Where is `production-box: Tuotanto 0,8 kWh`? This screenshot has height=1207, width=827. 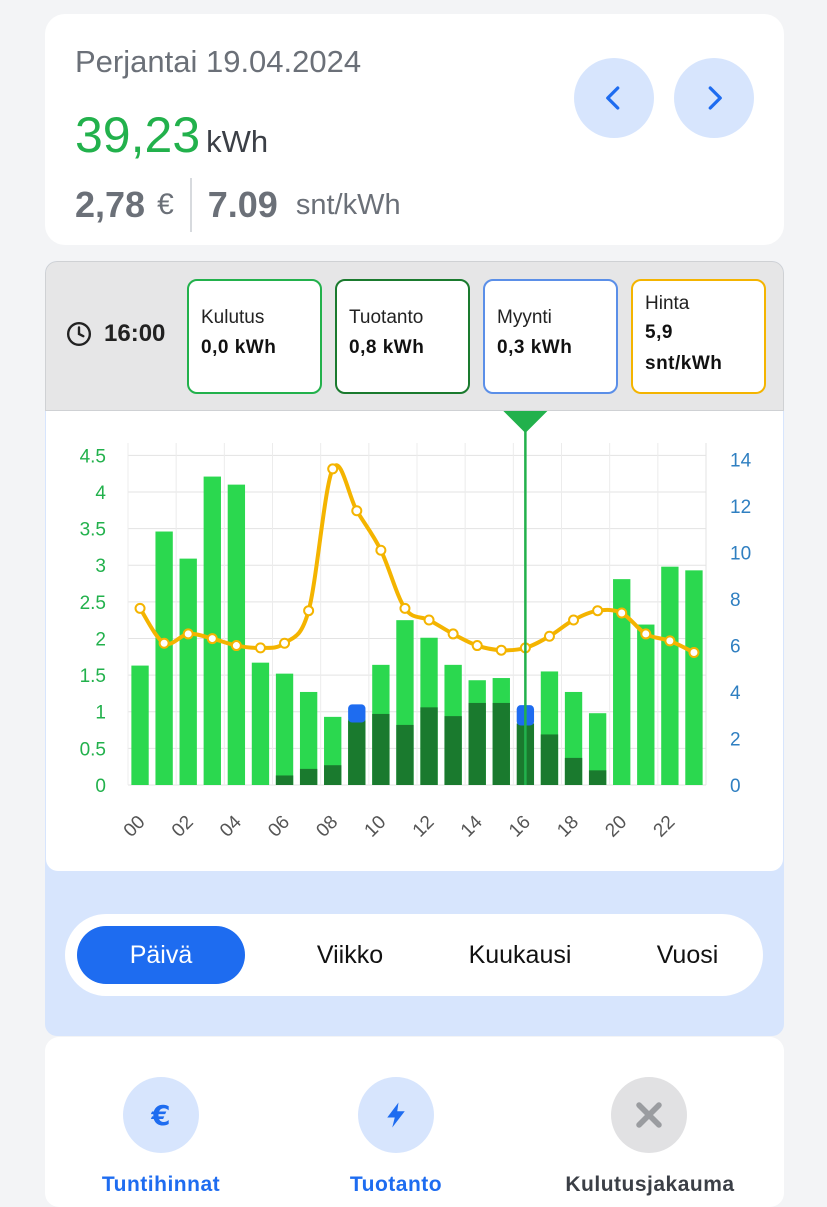 production-box: Tuotanto 0,8 kWh is located at coordinates (402, 336).